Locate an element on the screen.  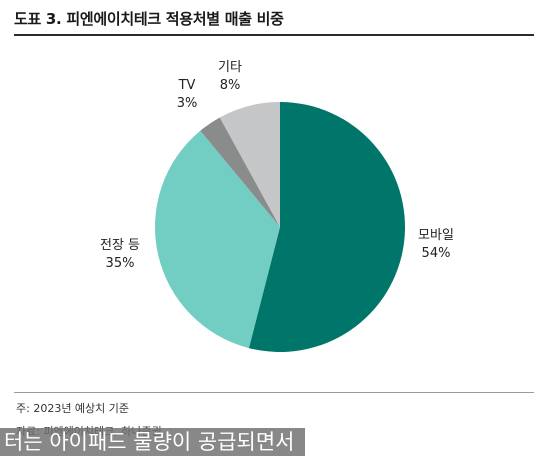
slice-value-2: 3% is located at coordinates (187, 103).